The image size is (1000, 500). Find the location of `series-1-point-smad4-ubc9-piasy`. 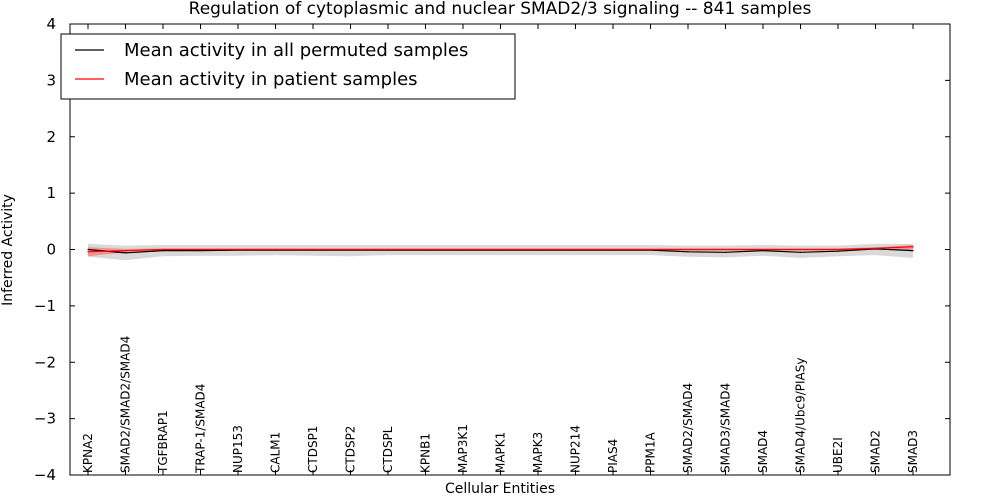

series-1-point-smad4-ubc9-piasy is located at coordinates (800, 252).